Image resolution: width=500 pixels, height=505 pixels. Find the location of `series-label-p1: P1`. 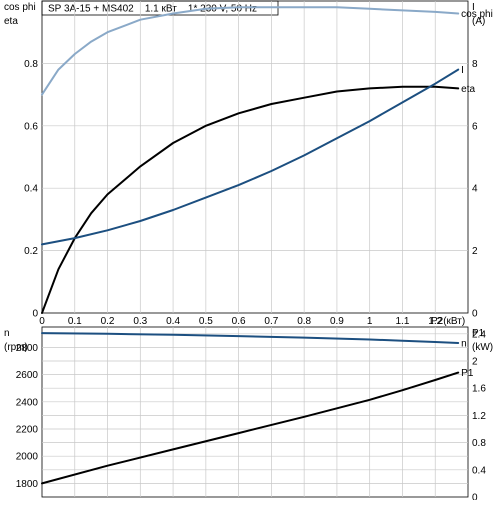

series-label-p1: P1 is located at coordinates (467, 373).